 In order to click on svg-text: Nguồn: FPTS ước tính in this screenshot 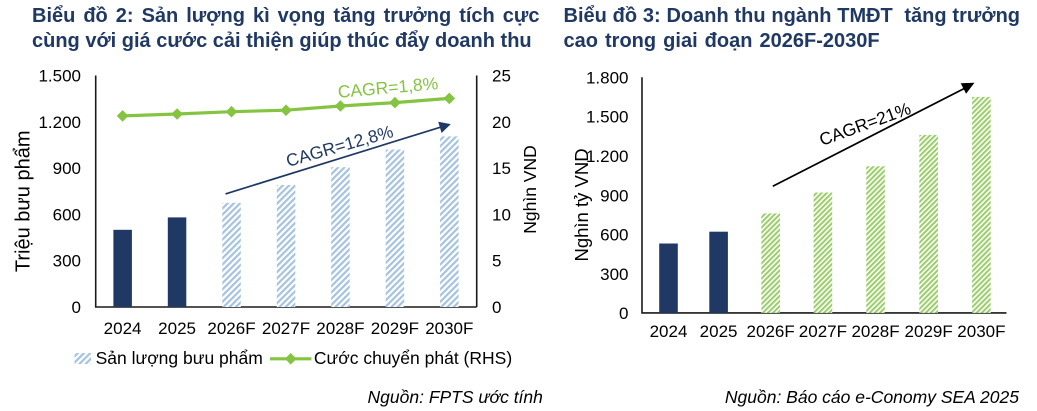, I will do `click(455, 397)`.